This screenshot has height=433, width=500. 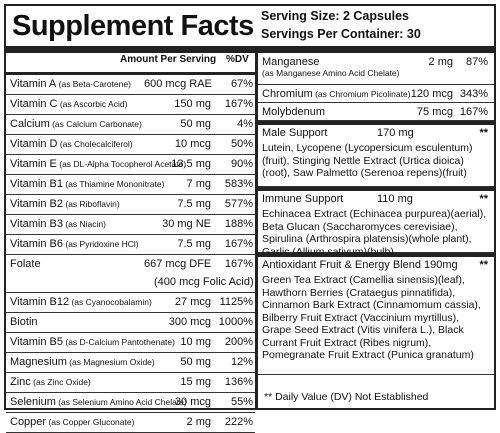 What do you see at coordinates (65, 204) in the screenshot?
I see `nutrient-name: Vitamin B2 (as Riboflavin)` at bounding box center [65, 204].